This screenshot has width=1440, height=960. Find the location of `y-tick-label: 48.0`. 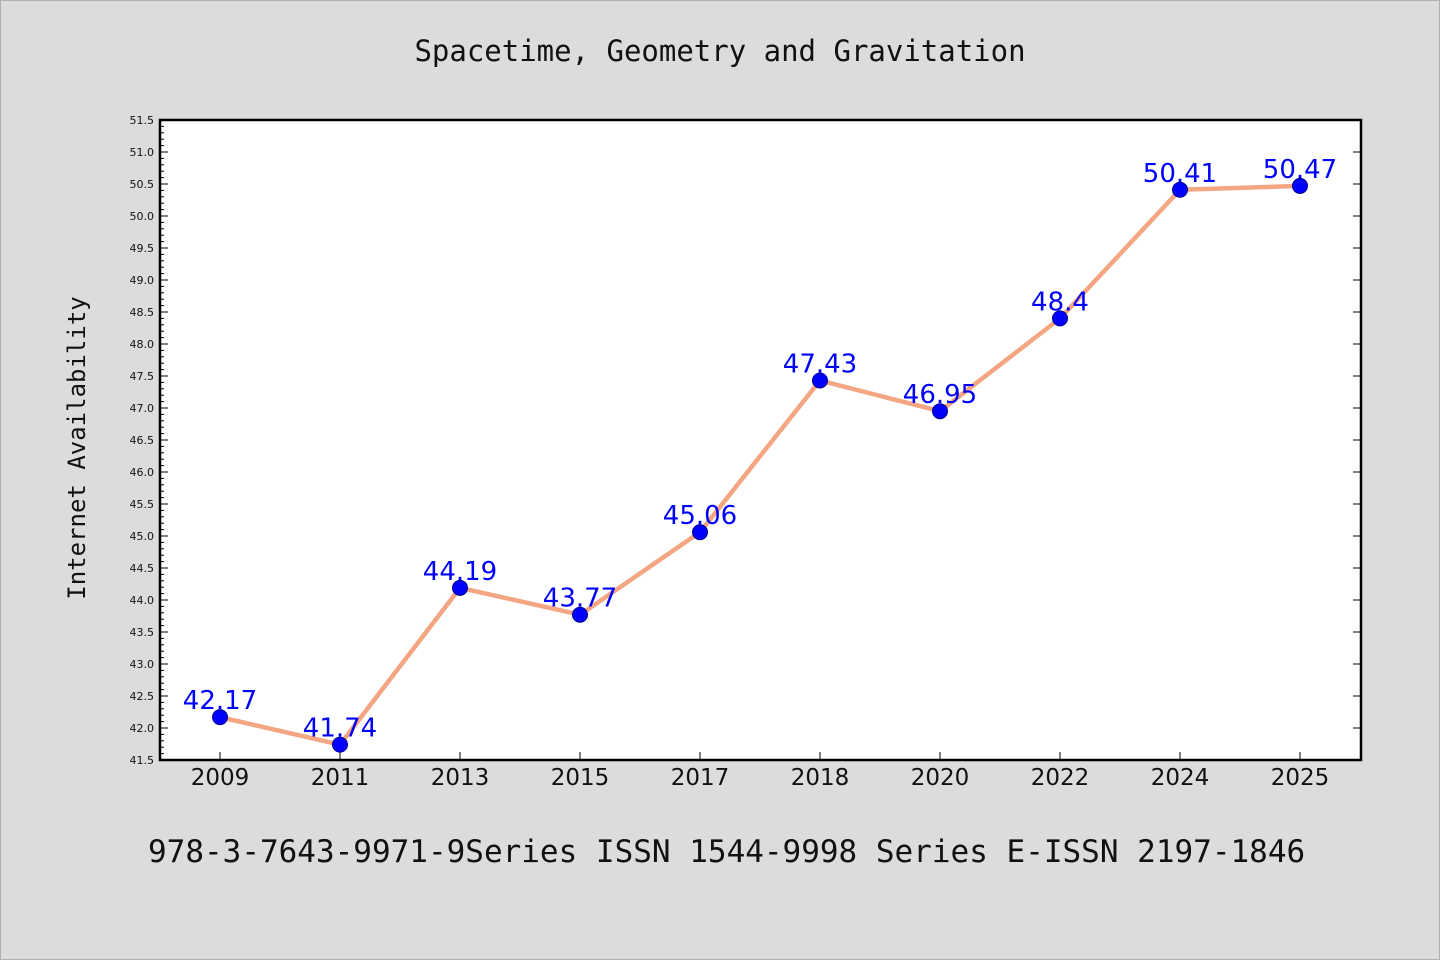

y-tick-label: 48.0 is located at coordinates (142, 344).